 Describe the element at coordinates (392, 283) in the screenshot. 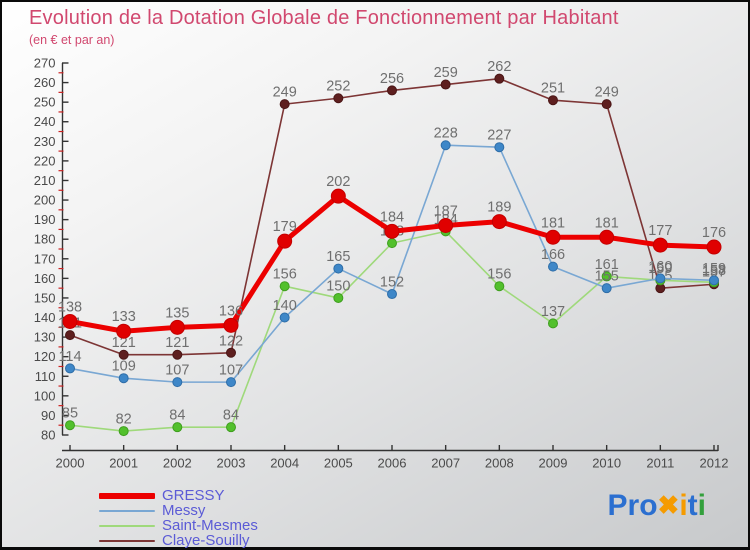

I see `data-point-label: 152` at that location.